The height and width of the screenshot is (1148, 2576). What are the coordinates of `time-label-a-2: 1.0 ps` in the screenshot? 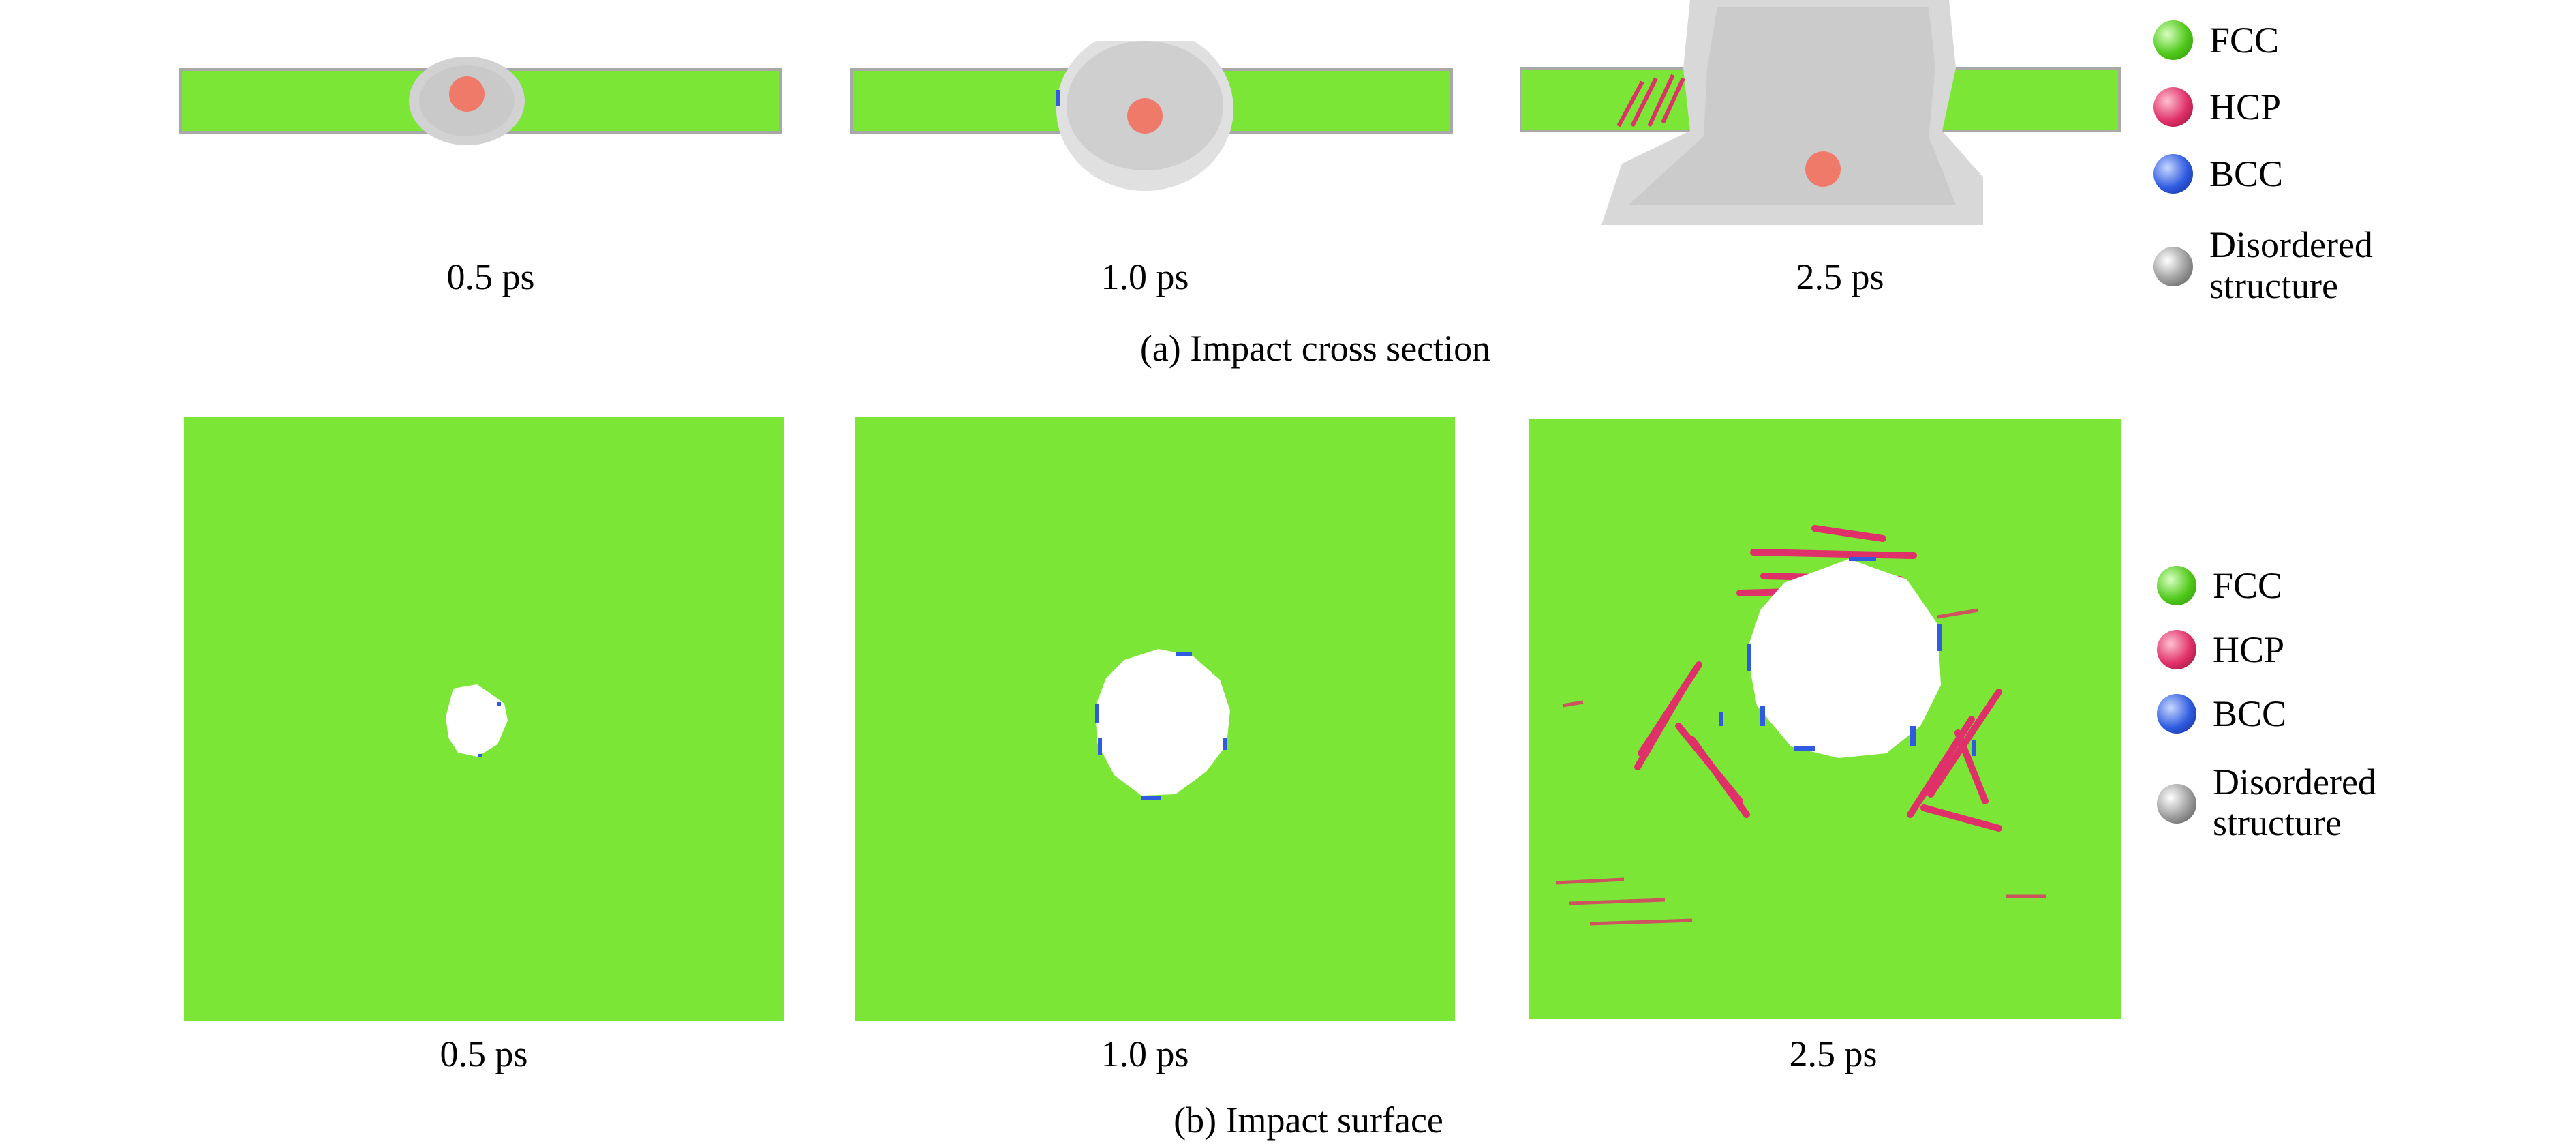 It's located at (1145, 276).